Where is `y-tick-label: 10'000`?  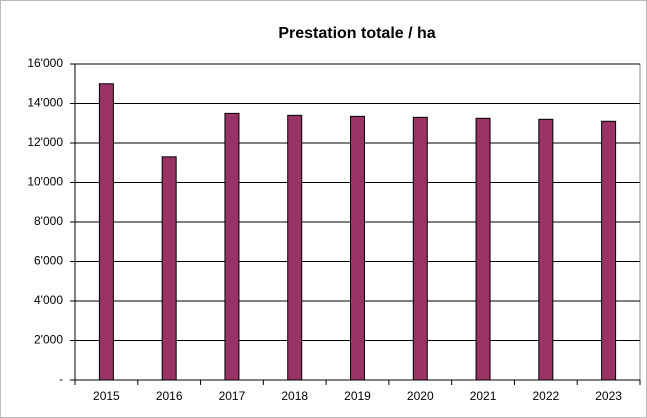
y-tick-label: 10'000 is located at coordinates (45, 182).